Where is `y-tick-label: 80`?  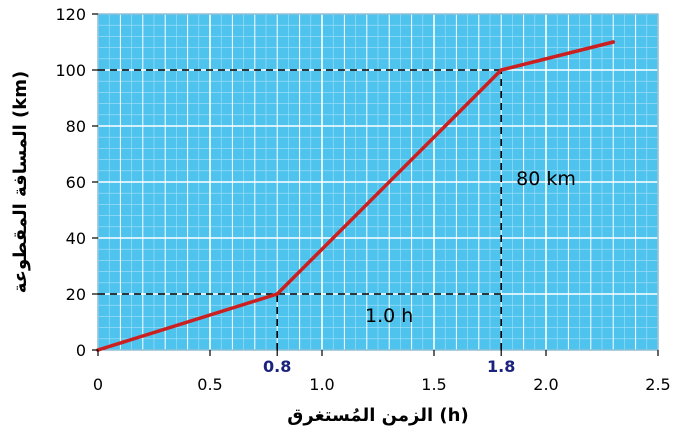 y-tick-label: 80 is located at coordinates (76, 126).